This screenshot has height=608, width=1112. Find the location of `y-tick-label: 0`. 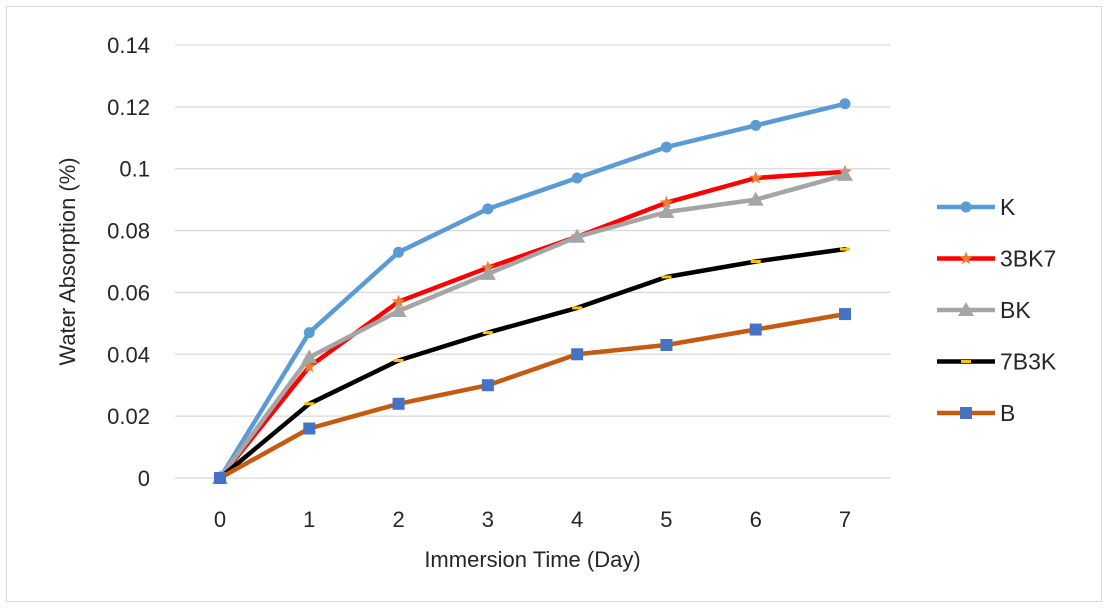

y-tick-label: 0 is located at coordinates (144, 478).